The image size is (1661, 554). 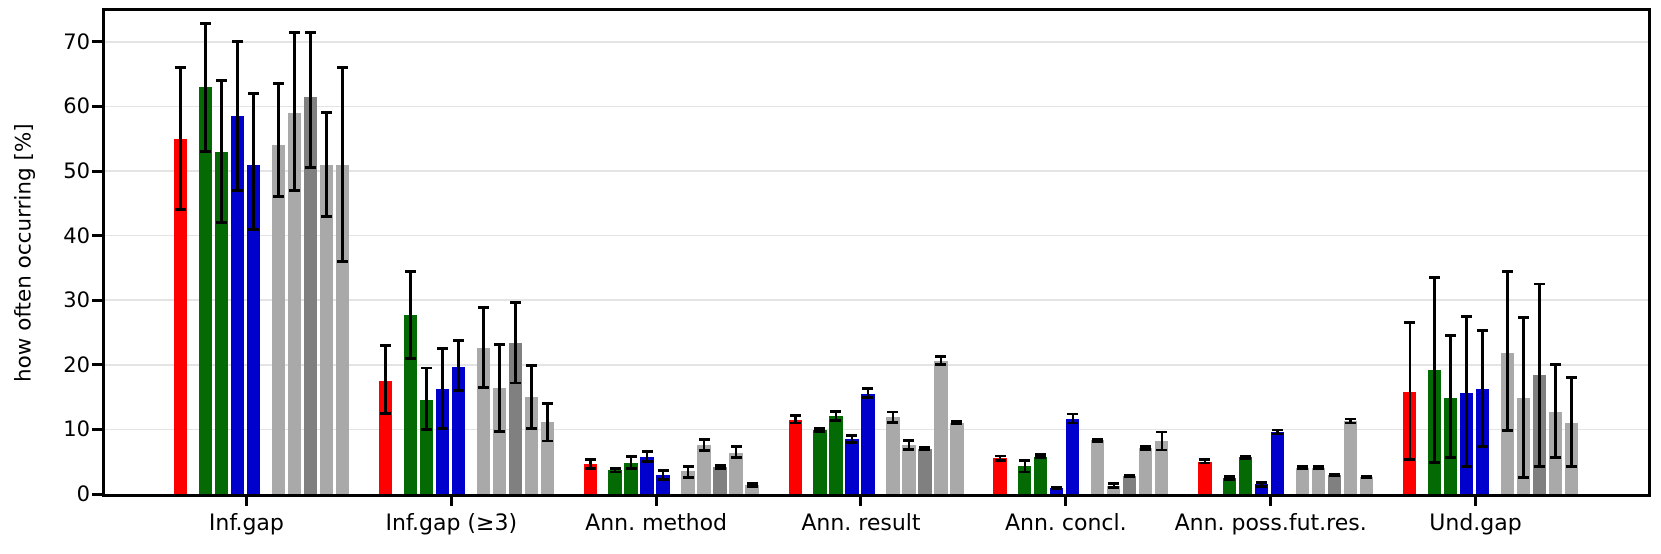 What do you see at coordinates (76, 235) in the screenshot?
I see `y-tick-label: 40` at bounding box center [76, 235].